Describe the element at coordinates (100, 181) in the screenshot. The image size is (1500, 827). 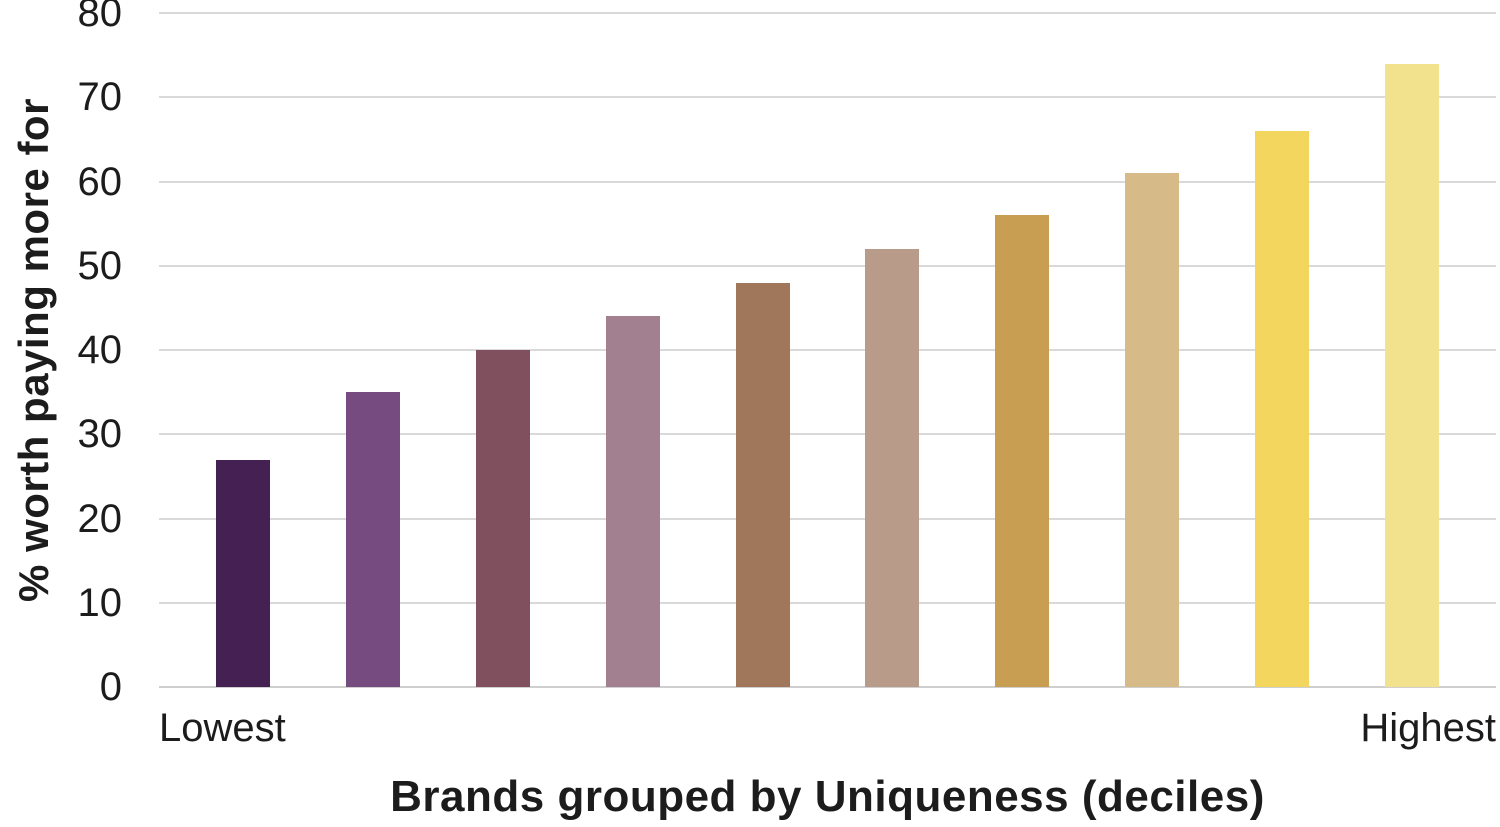
I see `y-axis-tick-label: 60` at that location.